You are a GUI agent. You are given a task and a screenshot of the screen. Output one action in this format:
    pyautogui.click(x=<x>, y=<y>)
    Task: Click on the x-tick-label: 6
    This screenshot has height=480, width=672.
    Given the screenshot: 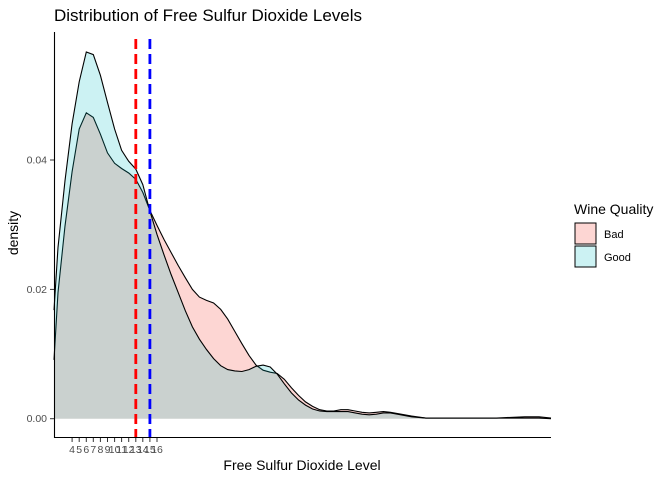 What is the action you would take?
    pyautogui.click(x=86, y=450)
    